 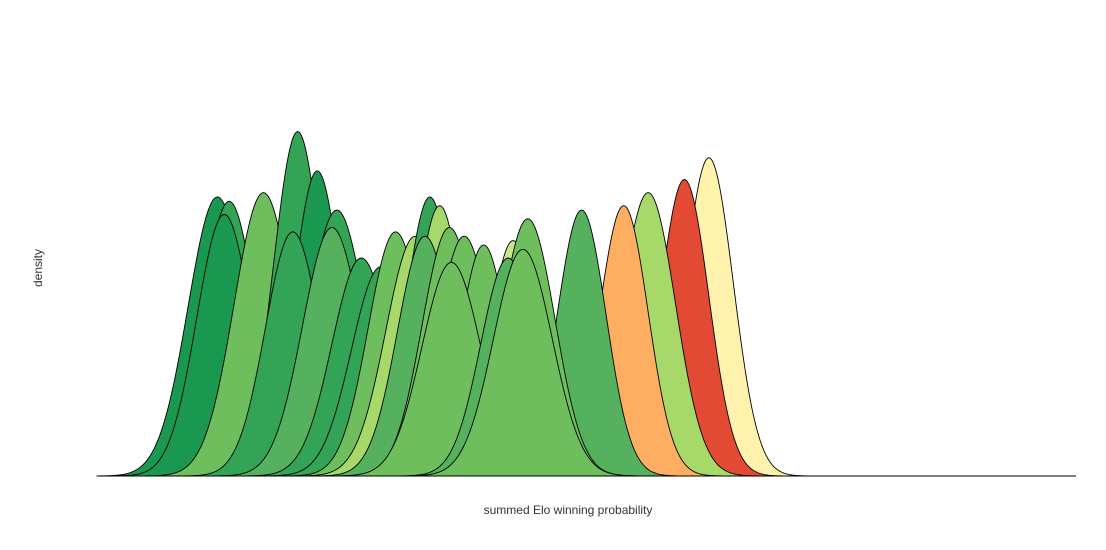 I want to click on x-axis-label: summed Elo winning probability, so click(x=568, y=510).